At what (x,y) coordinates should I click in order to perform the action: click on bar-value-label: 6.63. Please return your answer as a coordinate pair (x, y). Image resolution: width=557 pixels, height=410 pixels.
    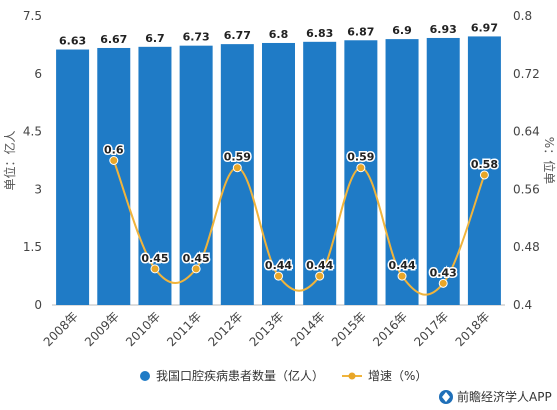
    Looking at the image, I should click on (72, 41).